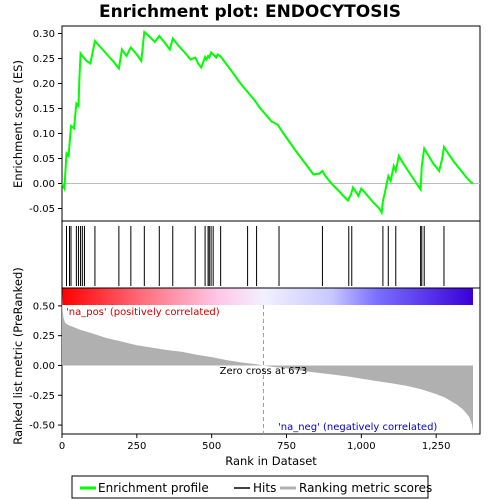  I want to click on metric-ytick-label: 0.50, so click(44, 306).